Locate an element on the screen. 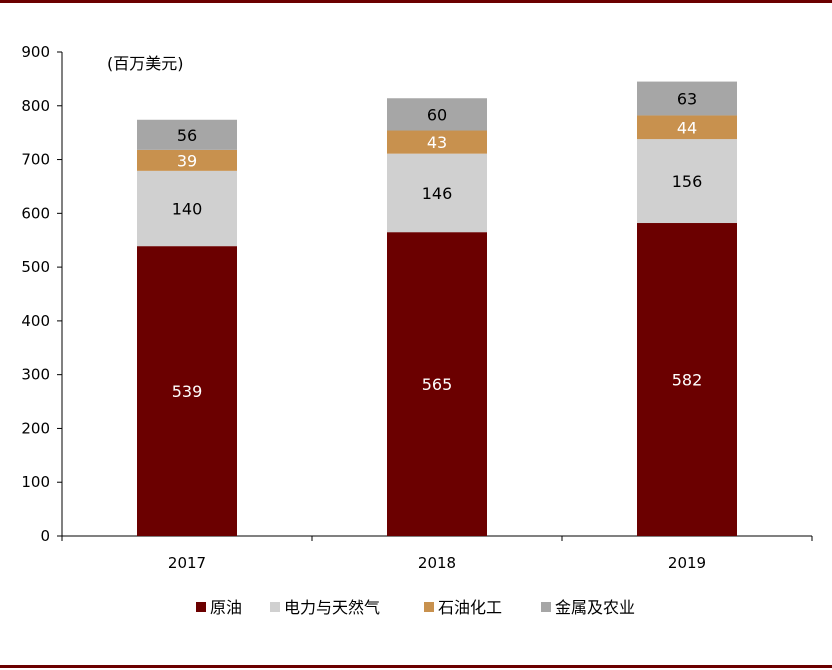 Image resolution: width=832 pixels, height=670 pixels. bar-value-label: 539 is located at coordinates (187, 391).